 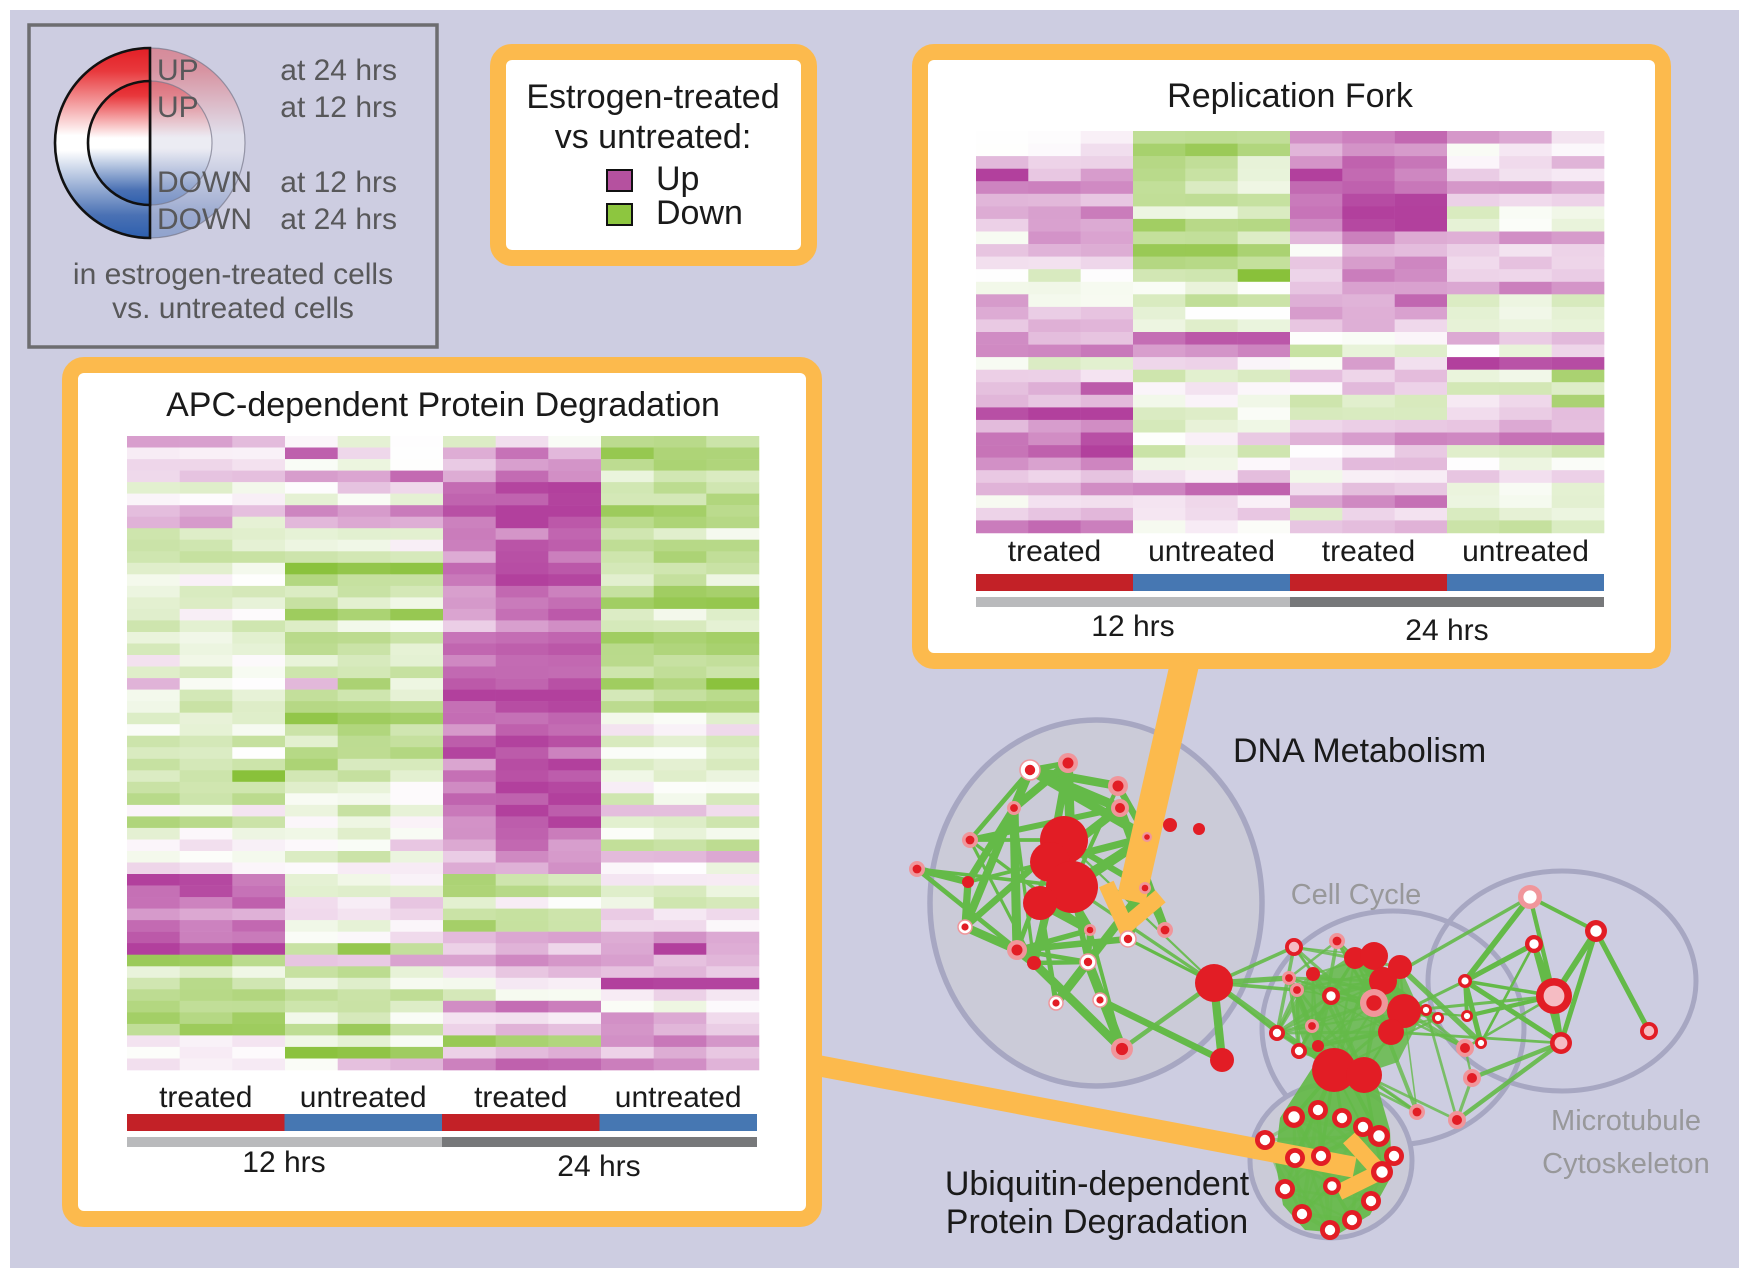 What do you see at coordinates (1626, 1121) in the screenshot?
I see `svg-text: Microtubule` at bounding box center [1626, 1121].